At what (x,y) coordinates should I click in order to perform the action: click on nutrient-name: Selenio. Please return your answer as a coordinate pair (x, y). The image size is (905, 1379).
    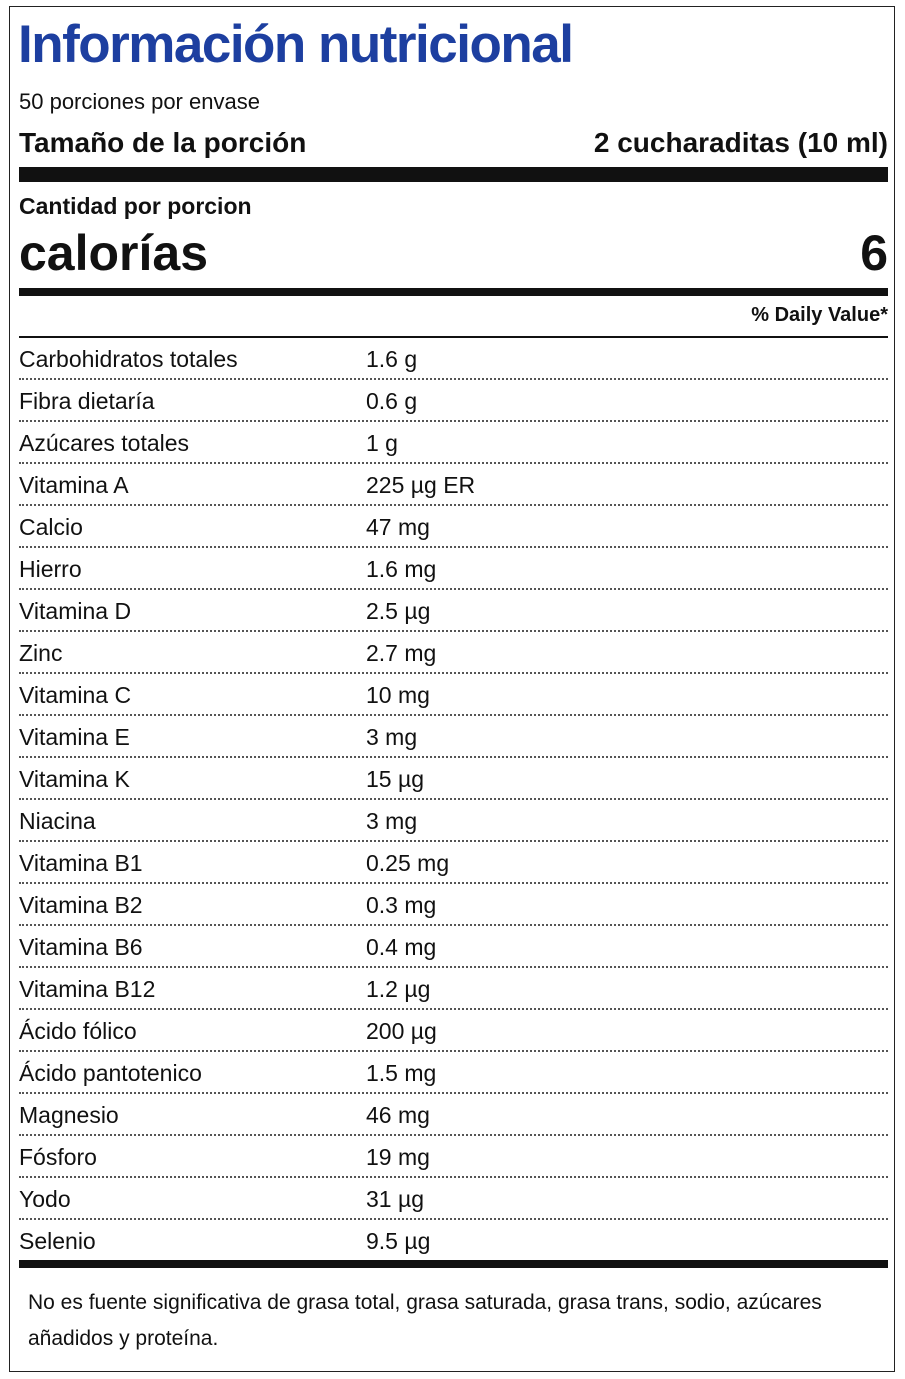
    Looking at the image, I should click on (57, 1241).